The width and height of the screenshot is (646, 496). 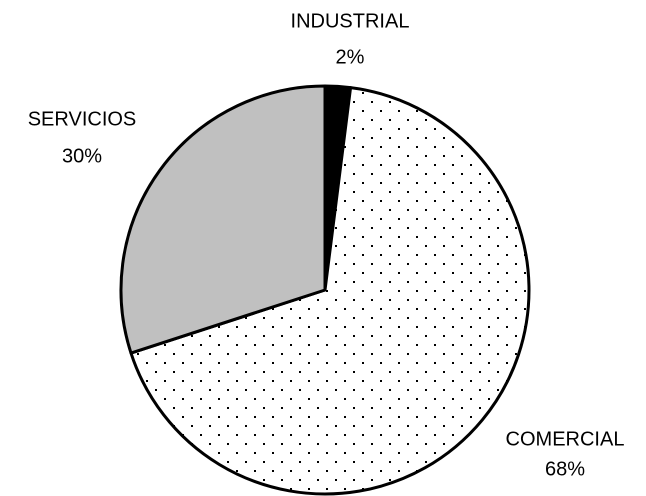 What do you see at coordinates (565, 439) in the screenshot?
I see `slice-label: COMERCIAL` at bounding box center [565, 439].